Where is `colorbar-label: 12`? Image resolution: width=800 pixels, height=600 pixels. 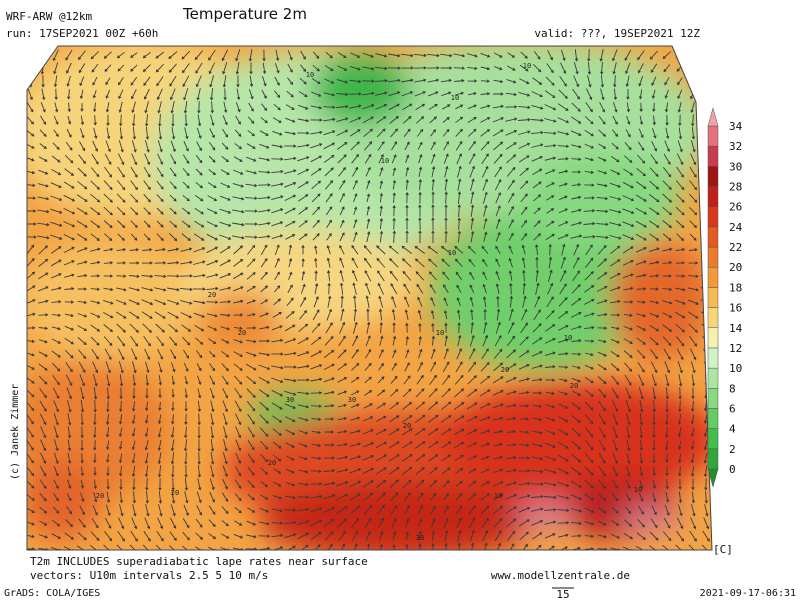 colorbar-label: 12 is located at coordinates (735, 348).